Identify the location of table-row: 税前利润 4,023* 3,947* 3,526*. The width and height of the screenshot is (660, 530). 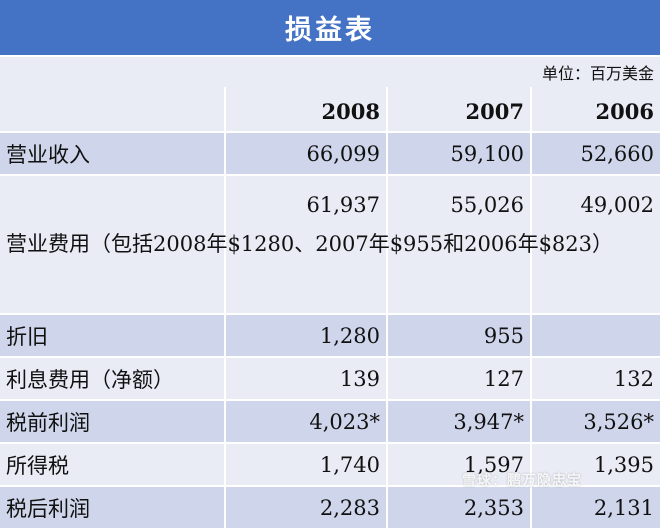
(330, 422).